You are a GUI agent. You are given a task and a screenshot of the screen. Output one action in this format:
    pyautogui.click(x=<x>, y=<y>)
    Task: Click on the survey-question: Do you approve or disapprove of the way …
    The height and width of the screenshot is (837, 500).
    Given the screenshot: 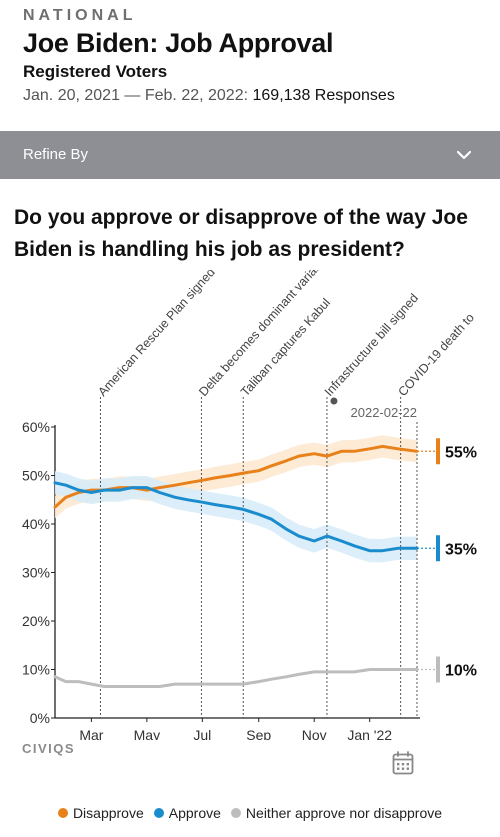 What is the action you would take?
    pyautogui.click(x=241, y=233)
    